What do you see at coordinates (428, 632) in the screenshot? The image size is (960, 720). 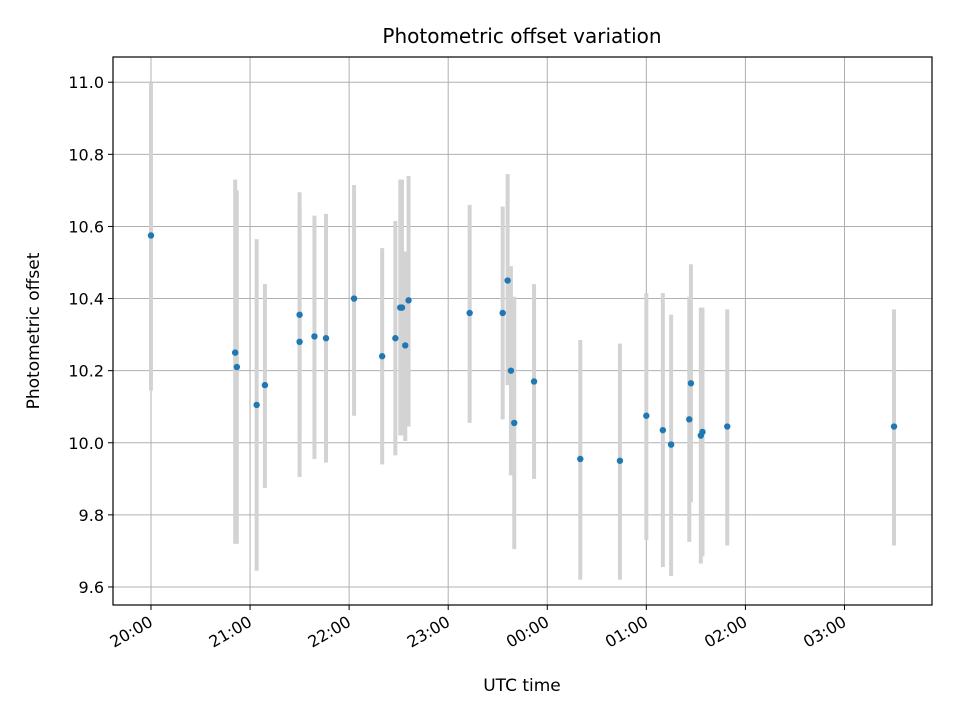 I see `x-tick-label: 23:00` at bounding box center [428, 632].